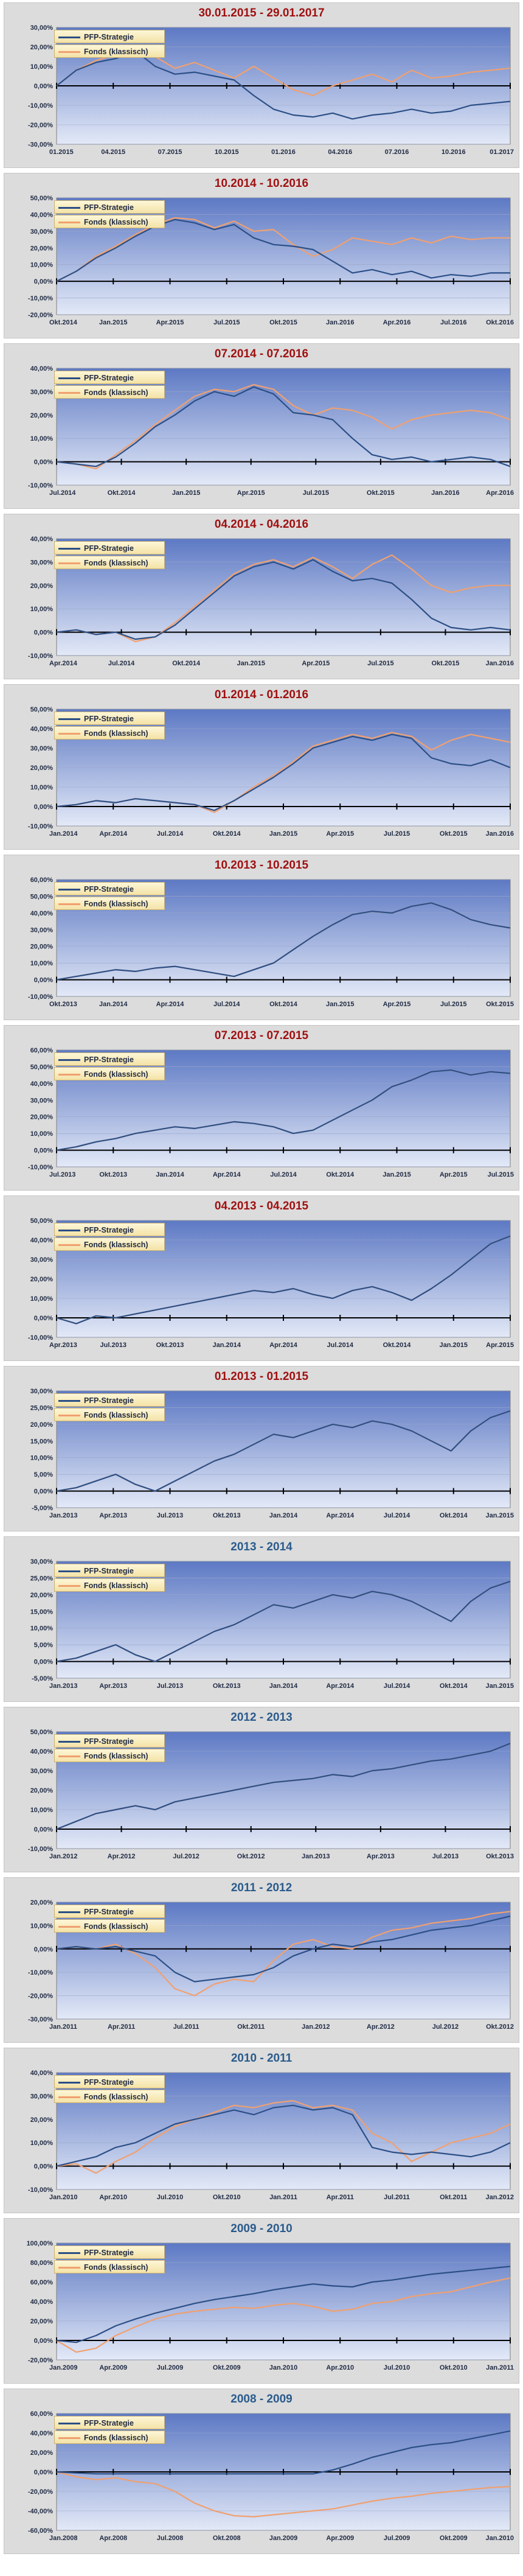  I want to click on x-tick-label: Jan.2014, so click(283, 1686).